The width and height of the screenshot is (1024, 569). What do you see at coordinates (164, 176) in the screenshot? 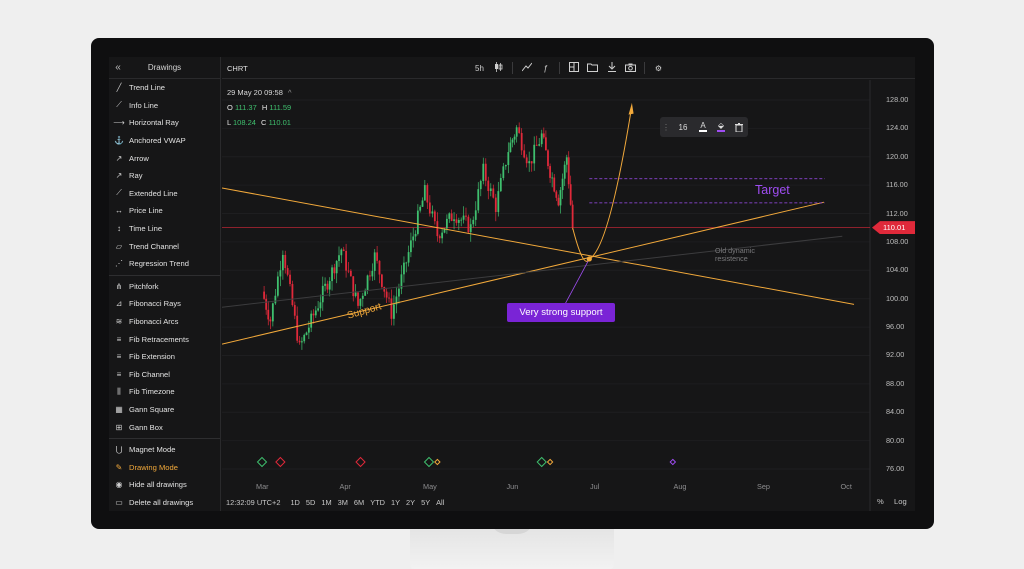
I see `sidebar-item-ray: ↗ Ray` at bounding box center [164, 176].